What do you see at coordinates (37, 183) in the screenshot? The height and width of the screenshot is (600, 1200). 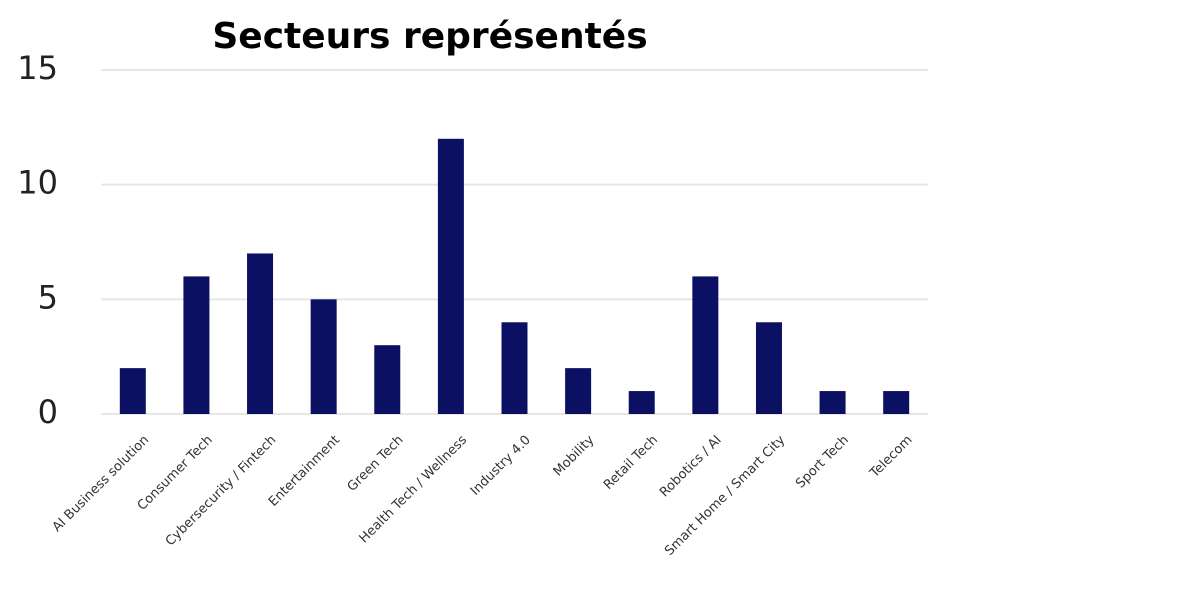 I see `y-tick-label: 10` at bounding box center [37, 183].